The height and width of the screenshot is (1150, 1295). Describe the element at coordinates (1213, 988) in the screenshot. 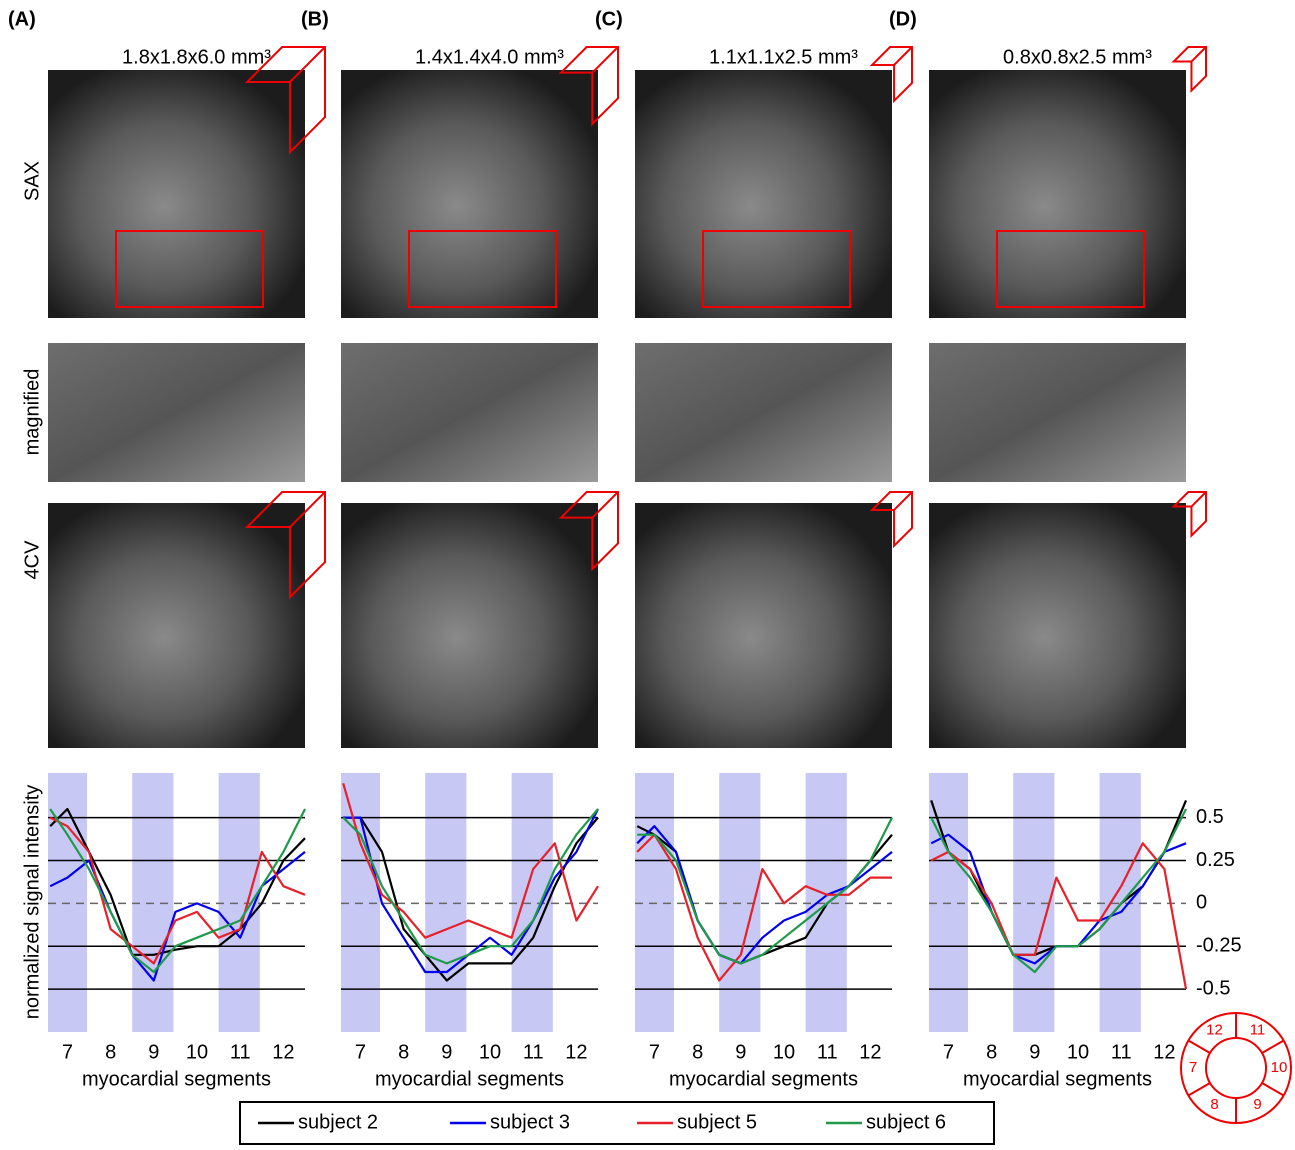

I see `y-tick-label: -0.5` at that location.